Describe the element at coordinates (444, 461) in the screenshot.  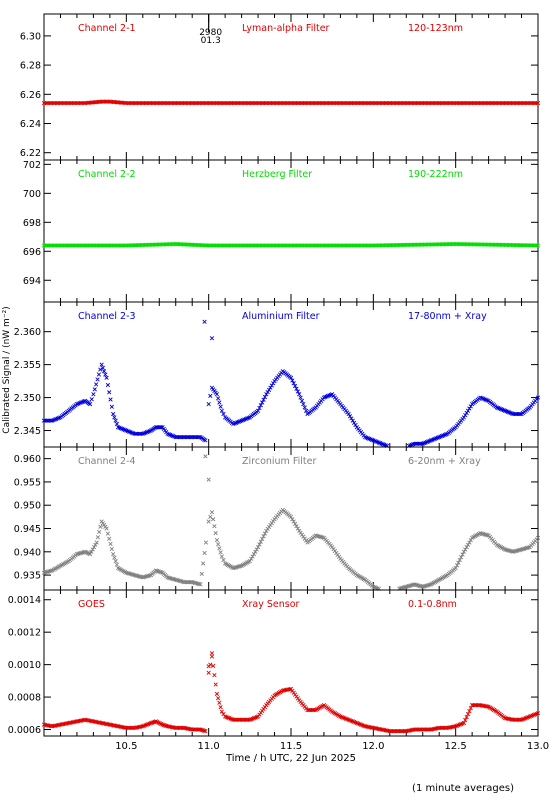
I see `panel-label: 6-20nm + Xray` at that location.